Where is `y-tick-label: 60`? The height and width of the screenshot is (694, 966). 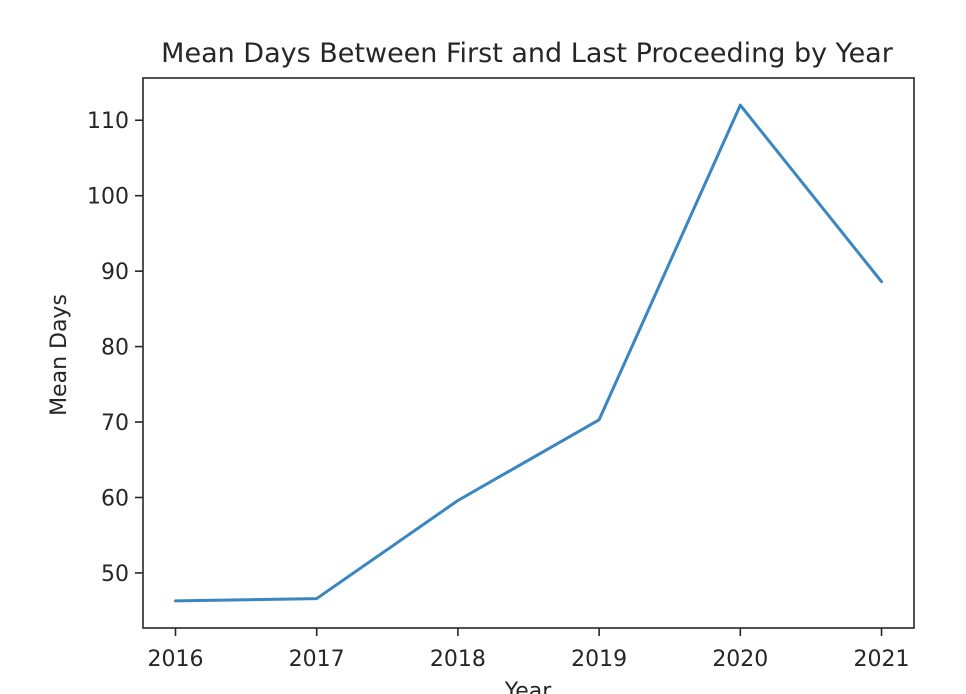 y-tick-label: 60 is located at coordinates (115, 498).